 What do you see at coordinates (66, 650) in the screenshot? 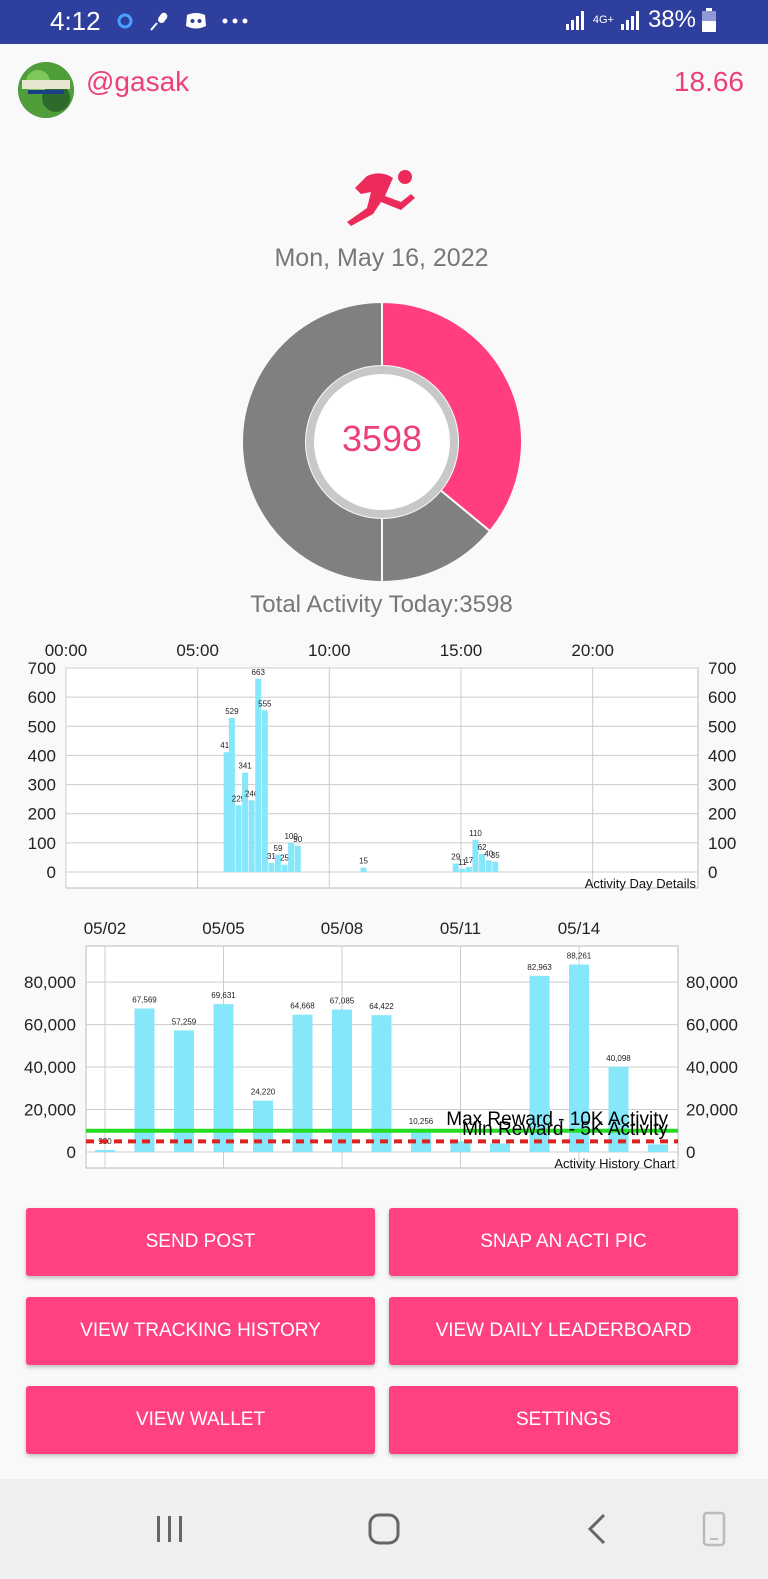
I see `x-tick-label: 00:00` at bounding box center [66, 650].